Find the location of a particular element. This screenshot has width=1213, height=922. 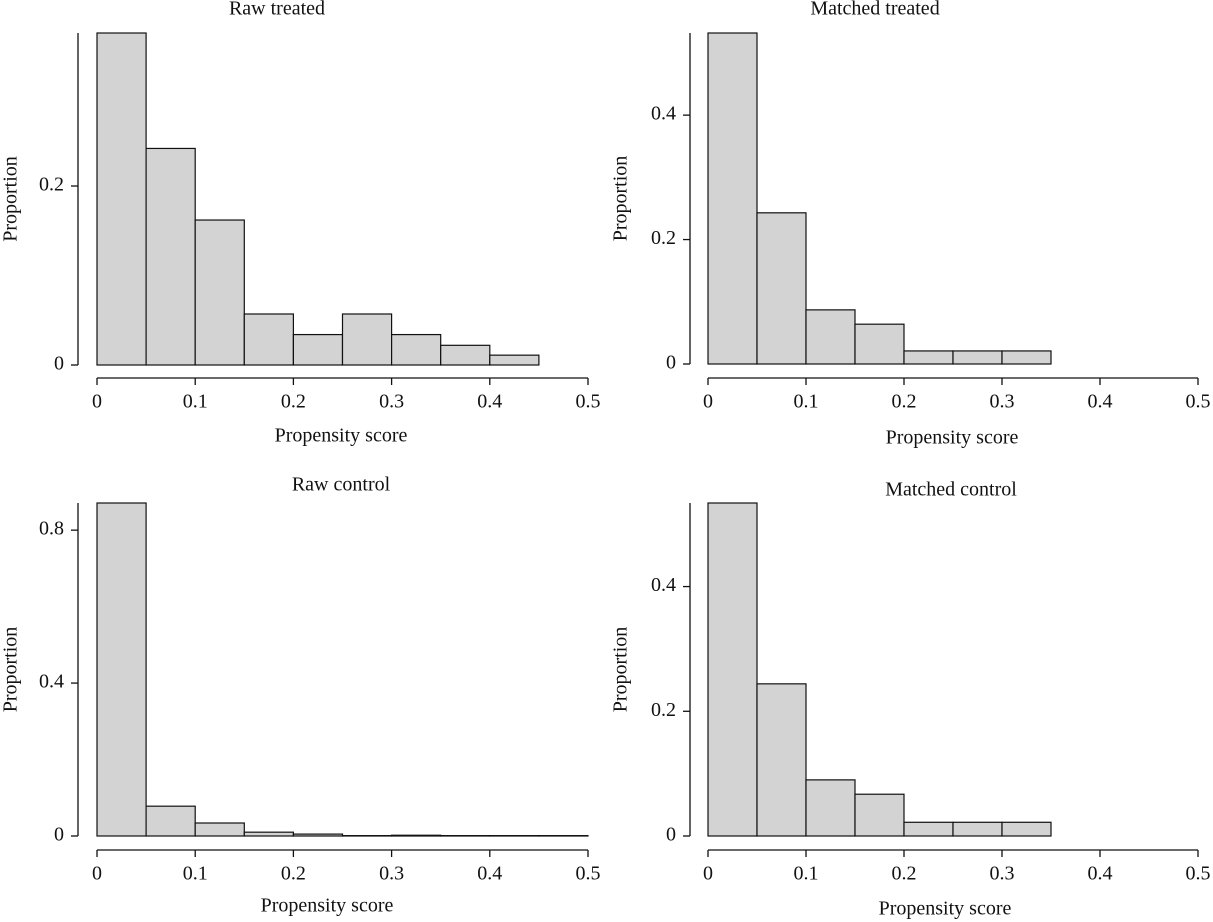

chart-title: Raw control is located at coordinates (341, 485).